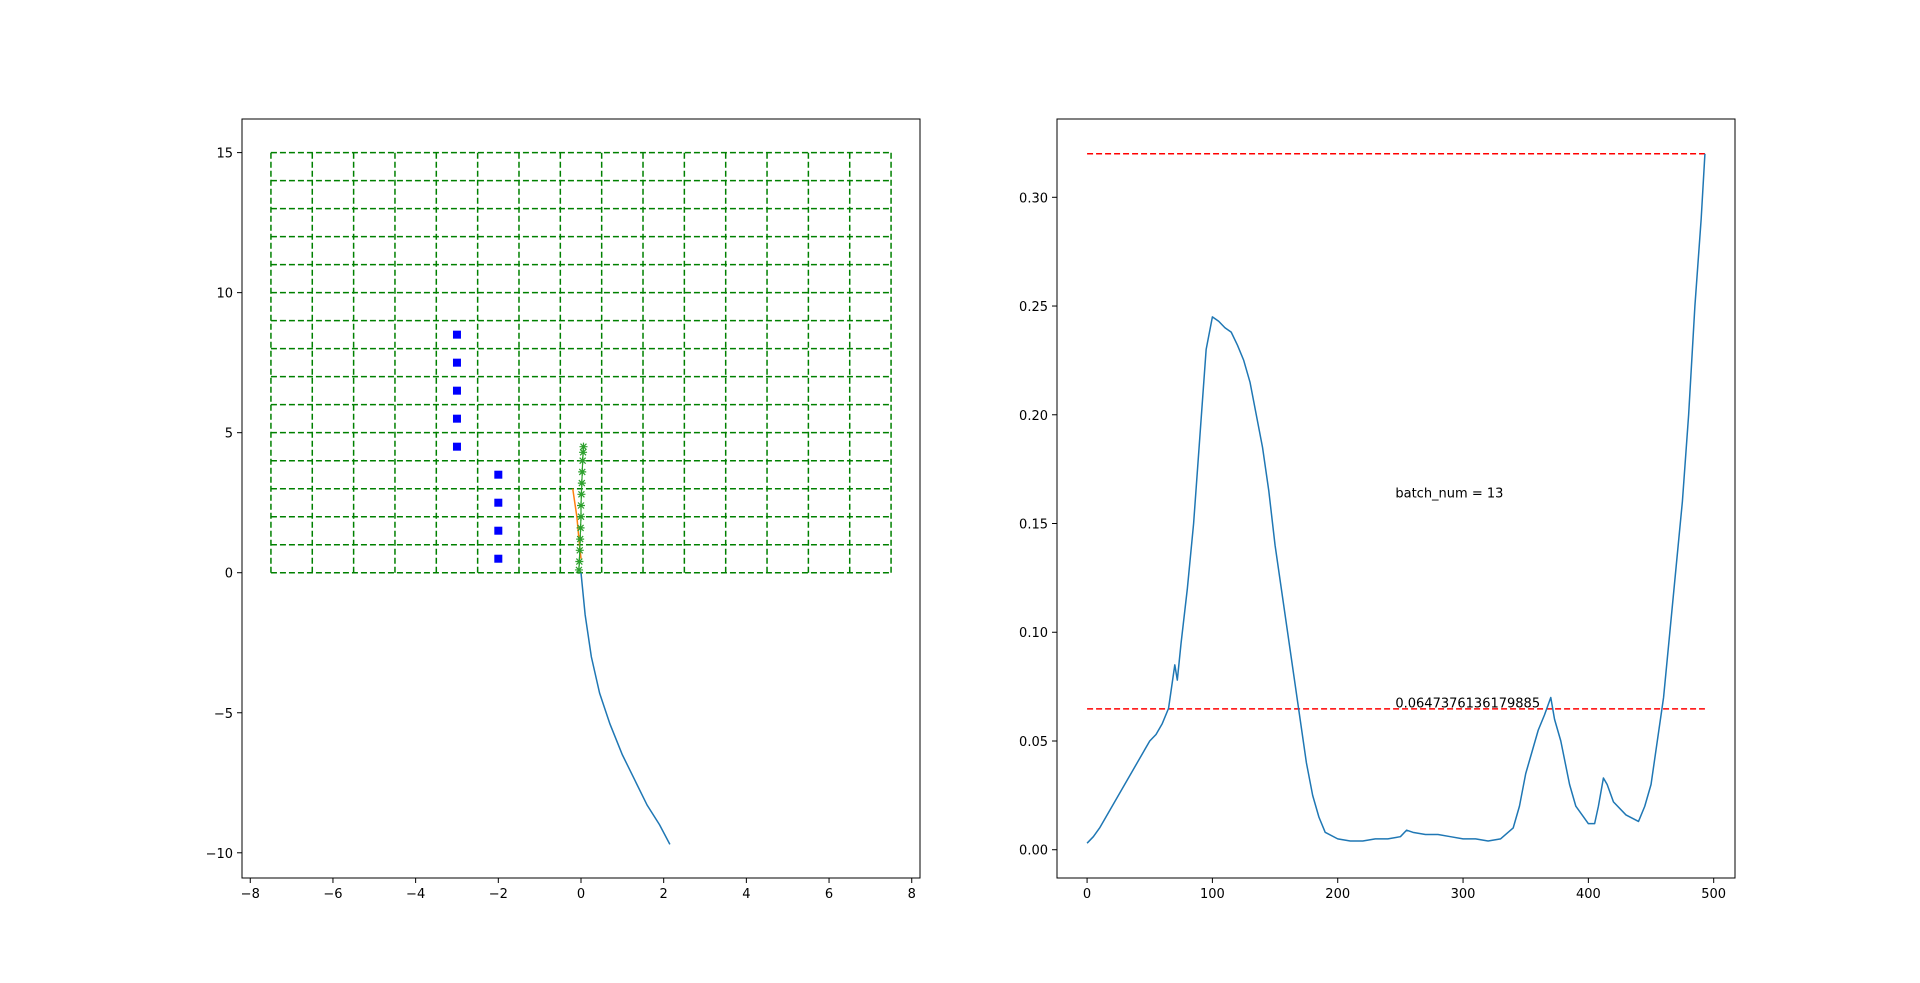 The width and height of the screenshot is (1920, 983). I want to click on left-y-tick-label: −5, so click(223, 714).